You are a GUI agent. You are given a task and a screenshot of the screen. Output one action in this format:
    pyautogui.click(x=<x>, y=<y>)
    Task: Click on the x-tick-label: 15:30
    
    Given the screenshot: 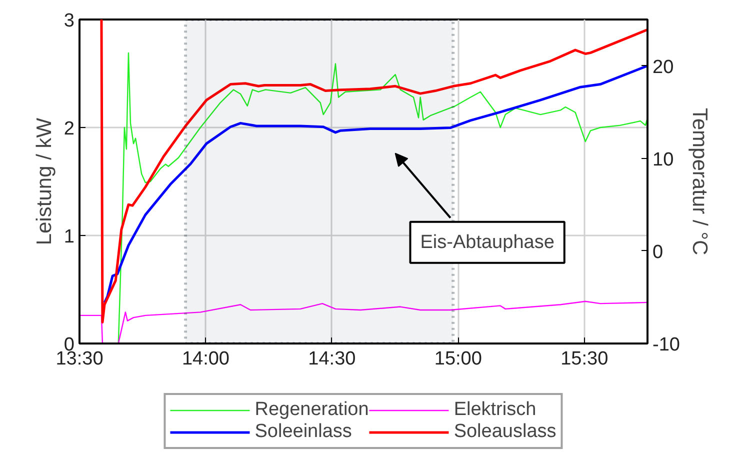 What is the action you would take?
    pyautogui.click(x=584, y=359)
    